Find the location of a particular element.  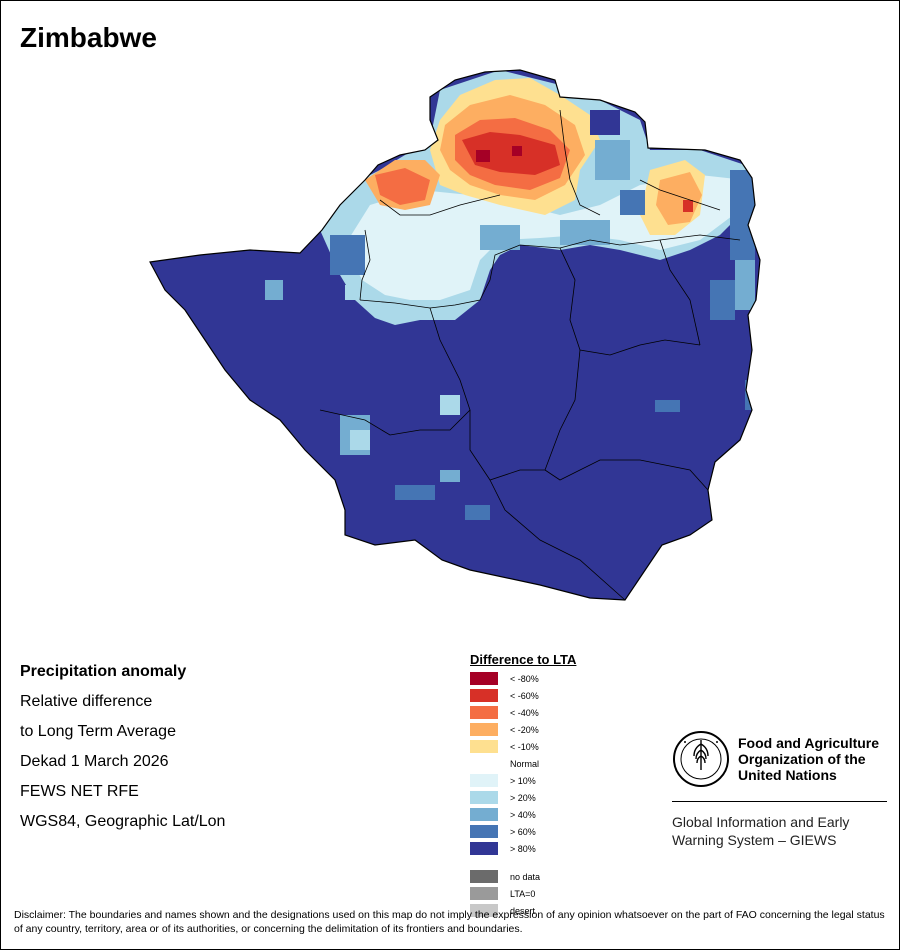

legend-item: < -10% is located at coordinates (523, 746).